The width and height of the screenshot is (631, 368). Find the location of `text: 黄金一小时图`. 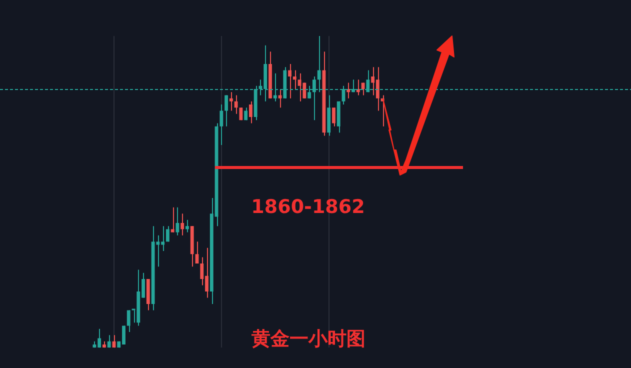

text: 黄金一小时图 is located at coordinates (308, 339).